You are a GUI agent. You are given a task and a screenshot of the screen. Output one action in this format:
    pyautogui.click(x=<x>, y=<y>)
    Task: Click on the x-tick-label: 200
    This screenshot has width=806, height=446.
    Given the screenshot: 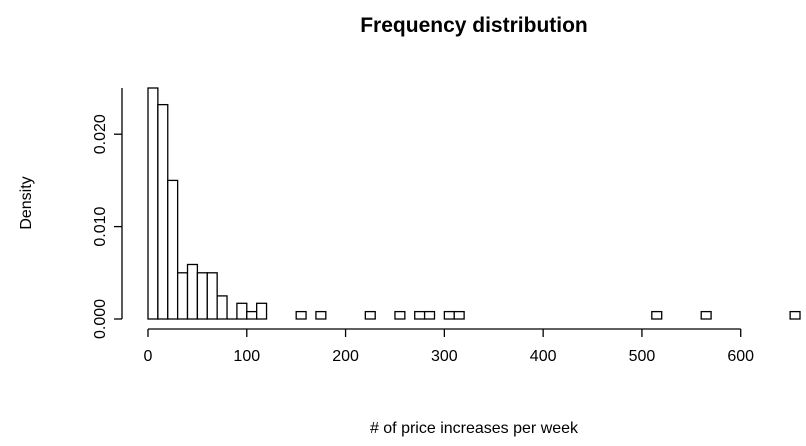 What is the action you would take?
    pyautogui.click(x=345, y=356)
    